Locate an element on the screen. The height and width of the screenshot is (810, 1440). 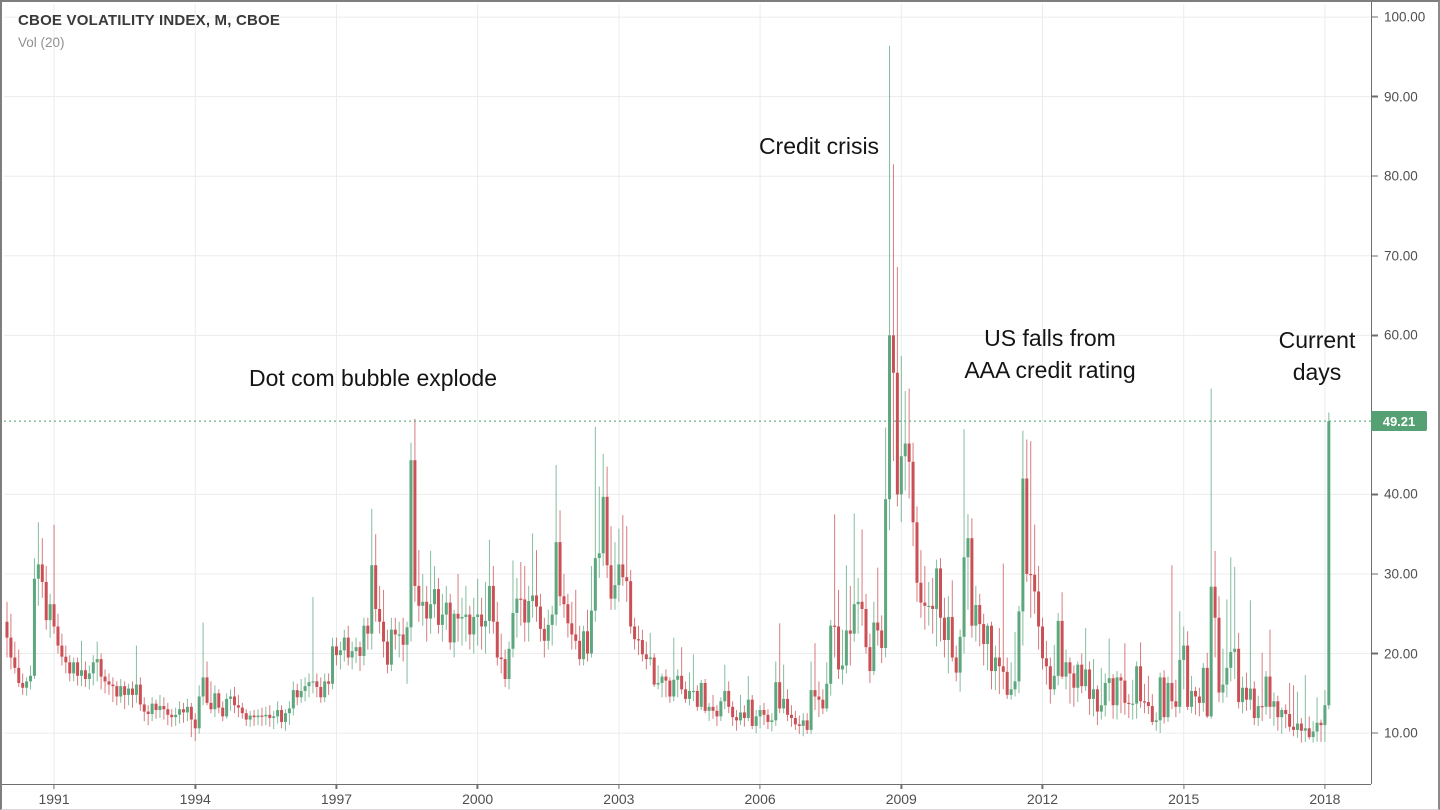
x-axis-tick: 2018 is located at coordinates (1324, 796).